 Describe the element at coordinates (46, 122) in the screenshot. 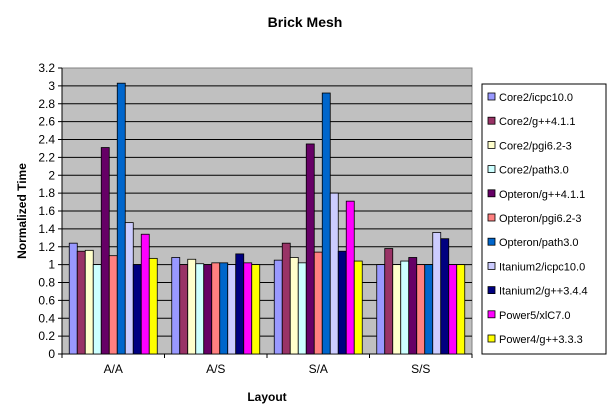

I see `y-tick-label: 2.6` at that location.